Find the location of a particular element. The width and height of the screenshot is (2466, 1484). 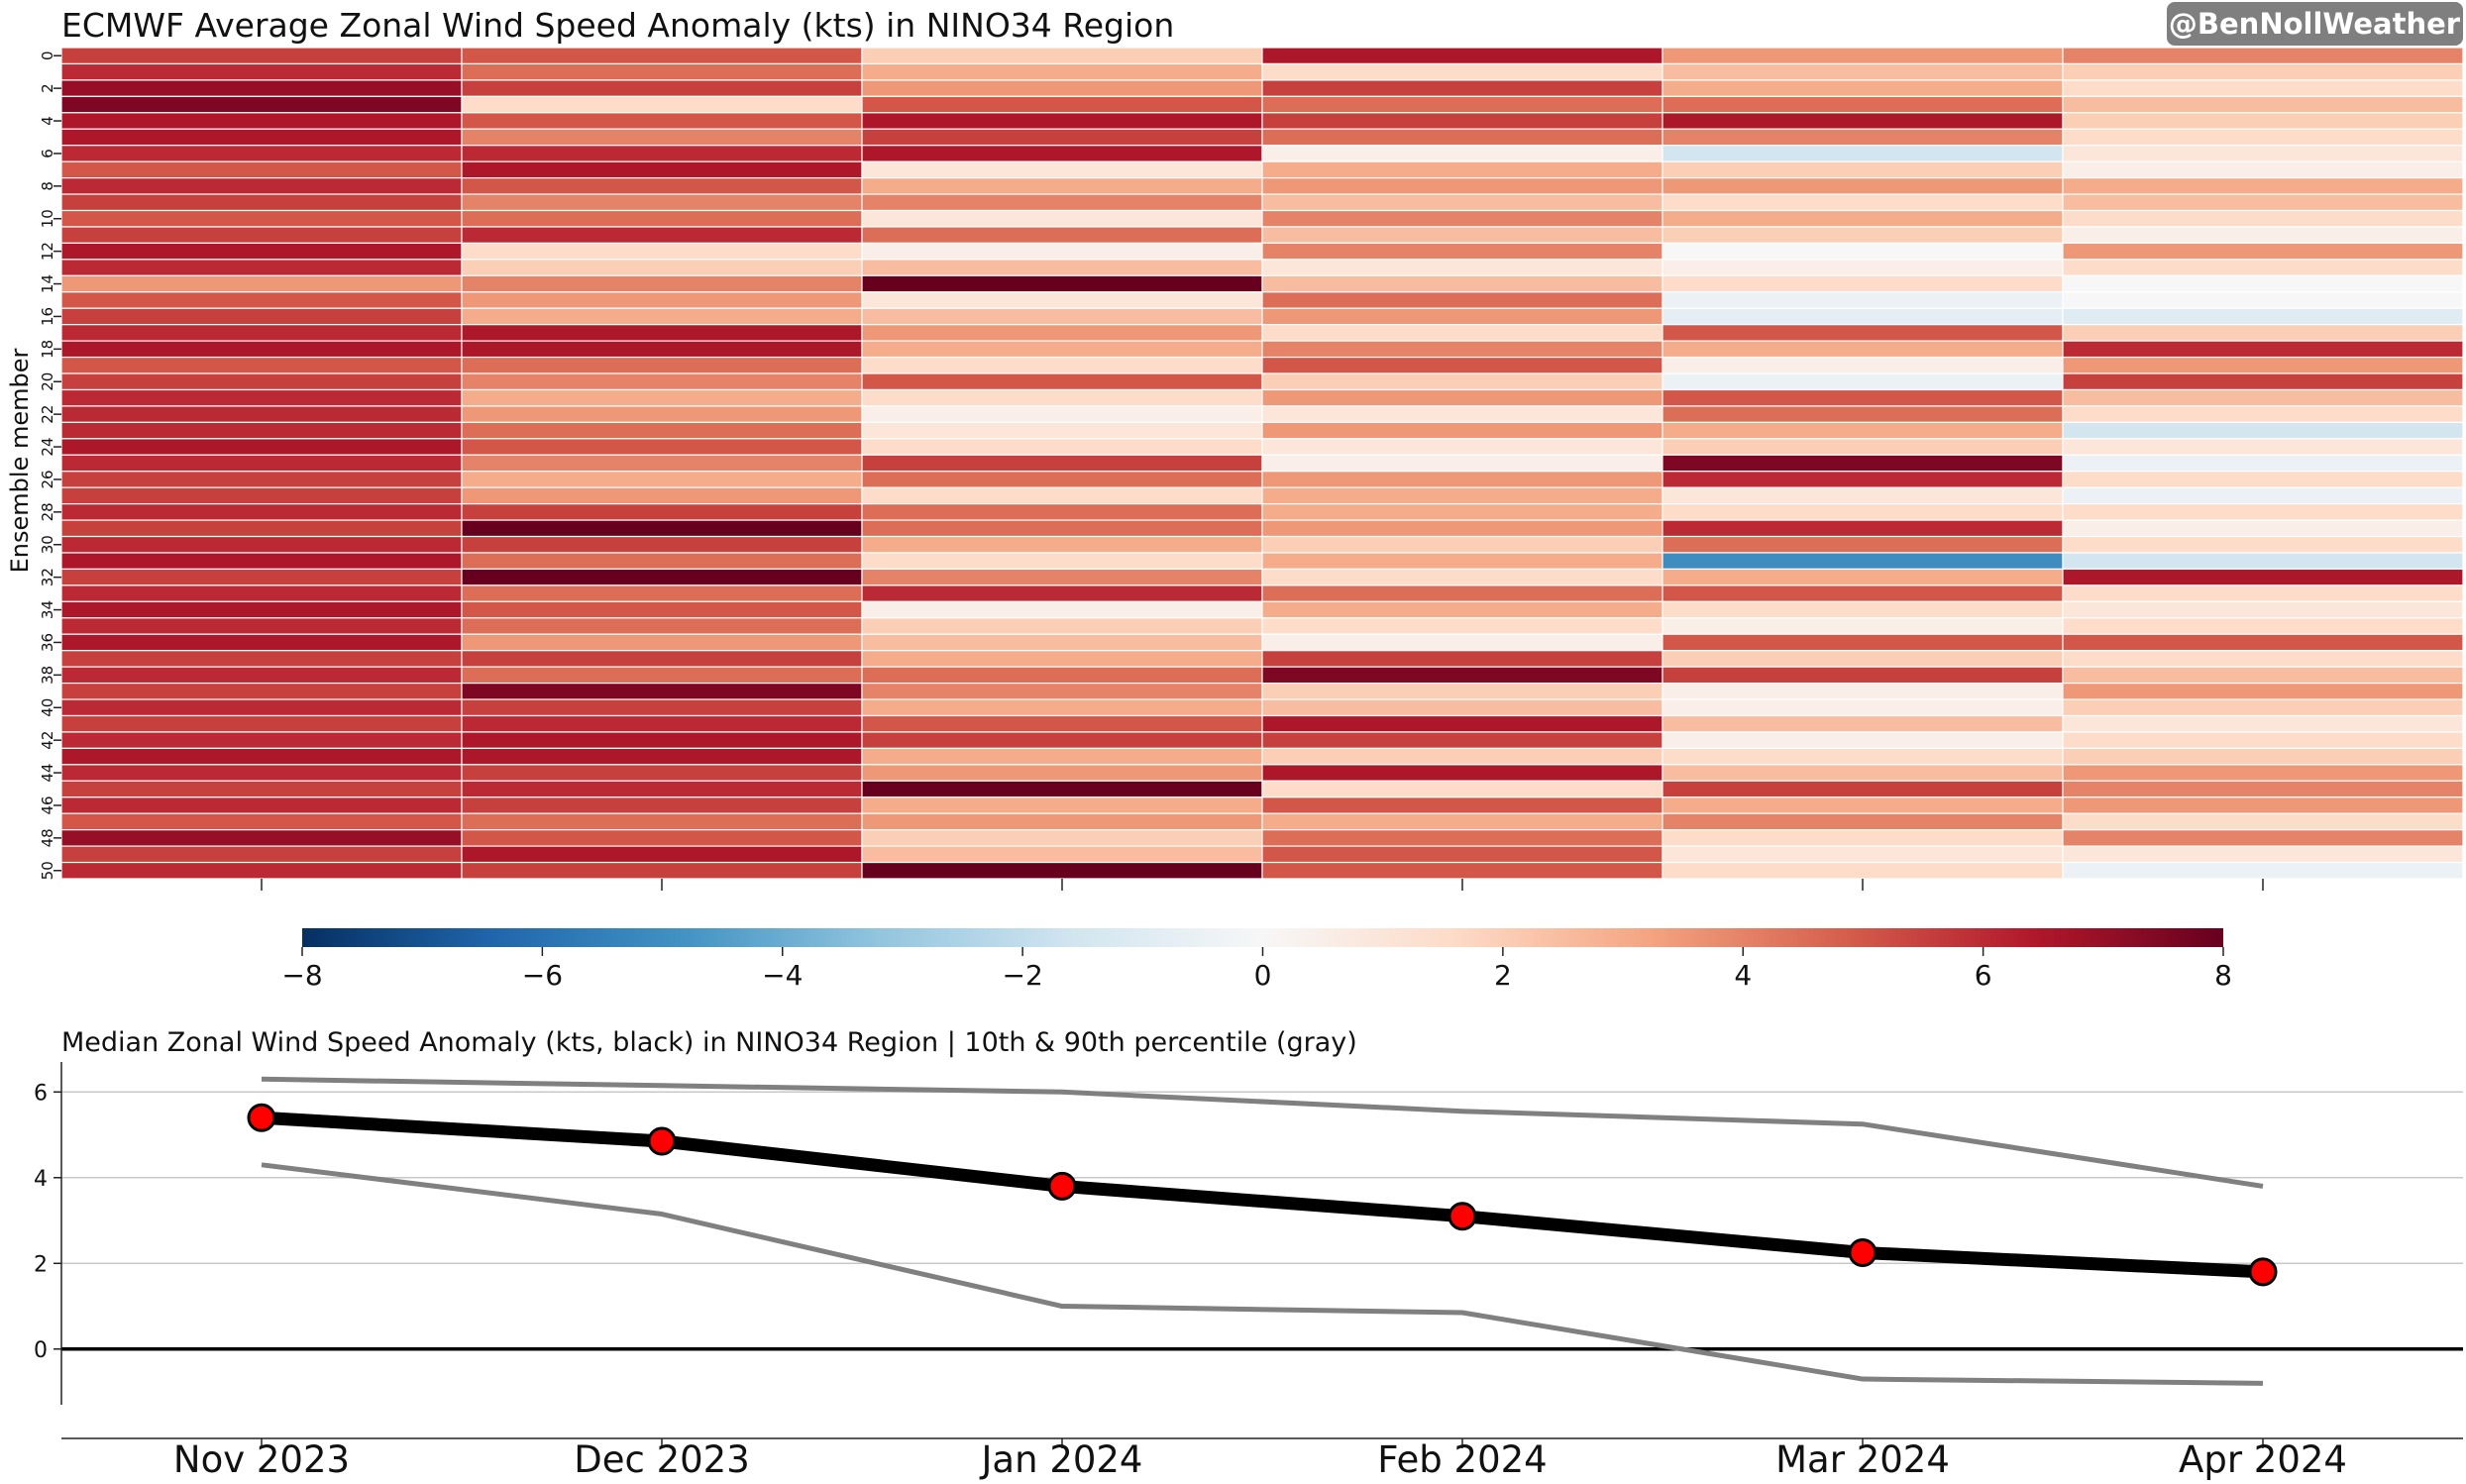

colorbar-tick-label: 6 is located at coordinates (1983, 976).